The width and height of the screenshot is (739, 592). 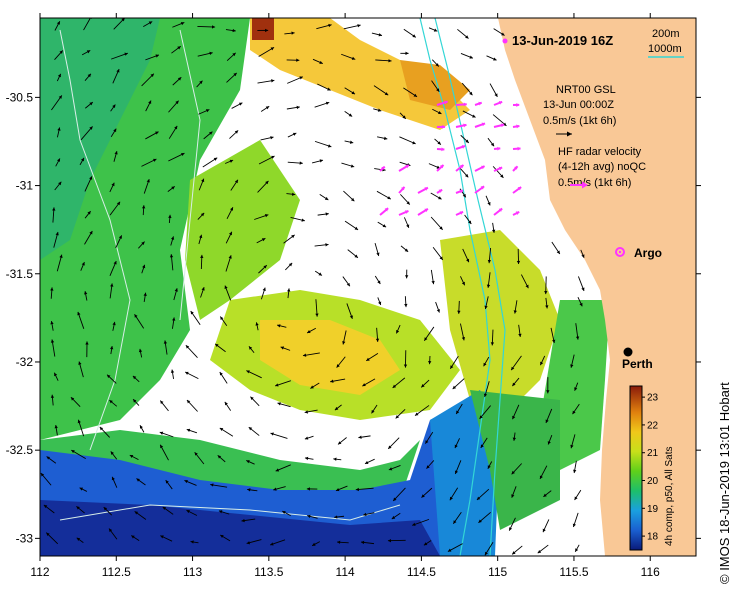 What do you see at coordinates (25, 186) in the screenshot?
I see `y-tick-label: -31` at bounding box center [25, 186].